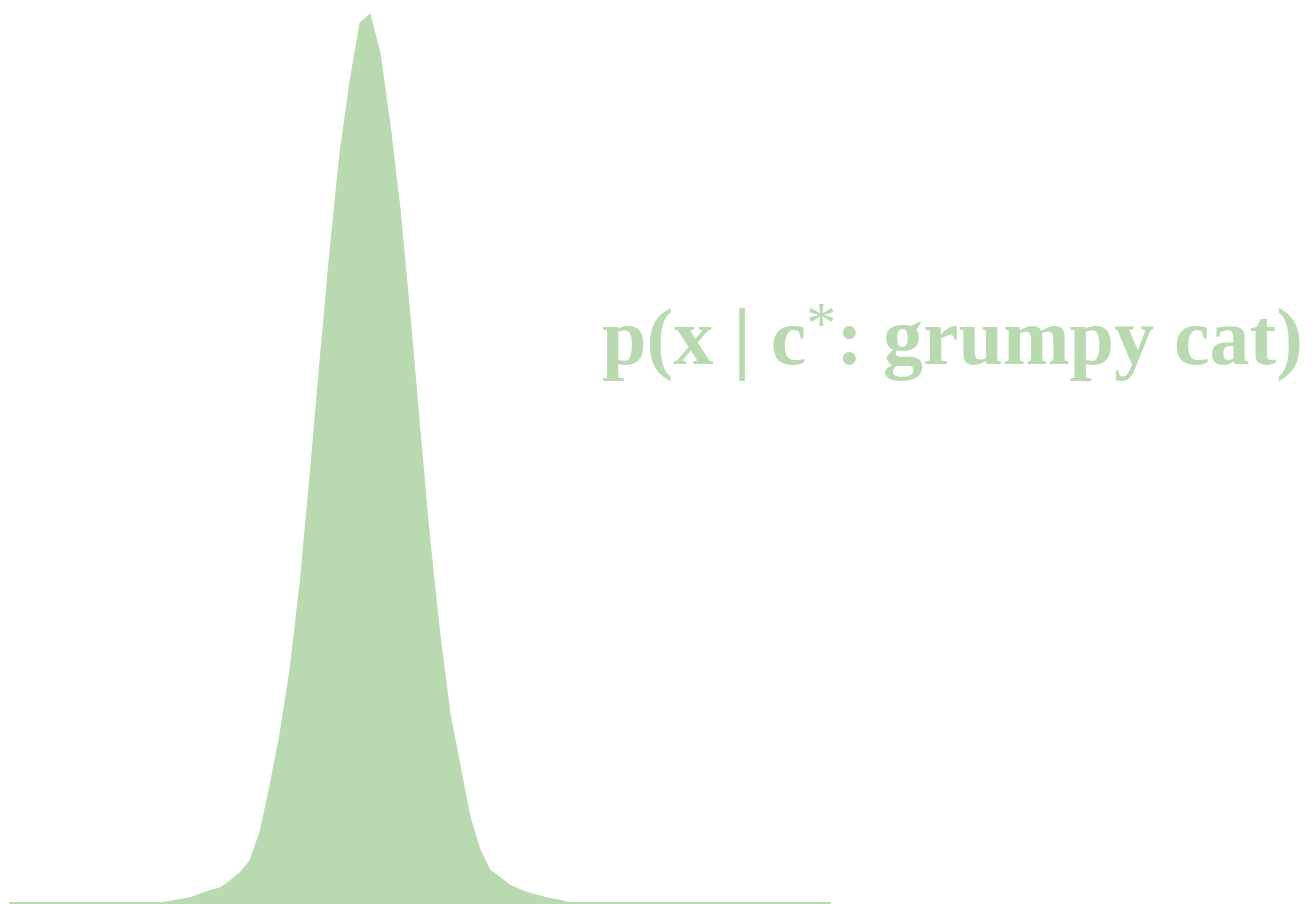  Describe the element at coordinates (952, 336) in the screenshot. I see `text: p(x | c$^{*}$: grumpy cat)` at that location.